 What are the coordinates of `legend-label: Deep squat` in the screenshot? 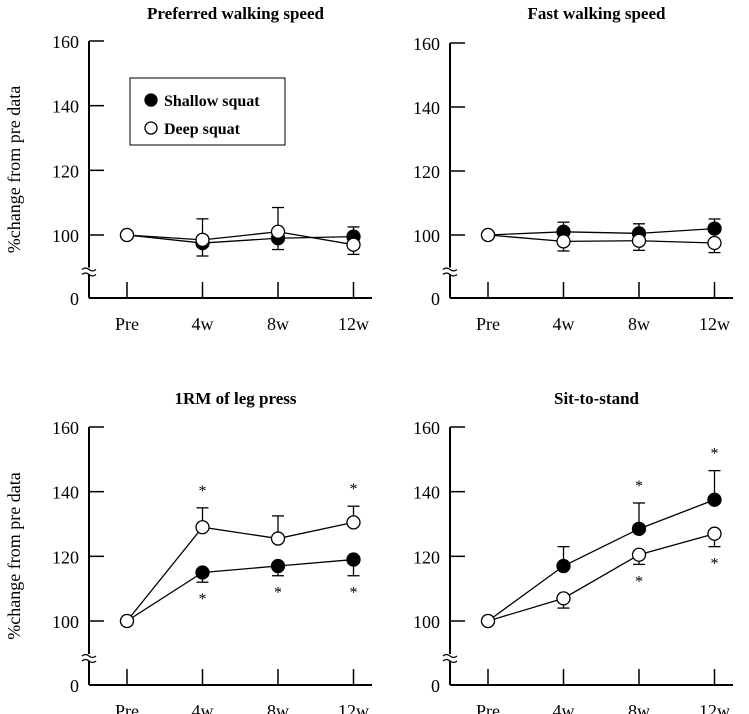 It's located at (202, 129).